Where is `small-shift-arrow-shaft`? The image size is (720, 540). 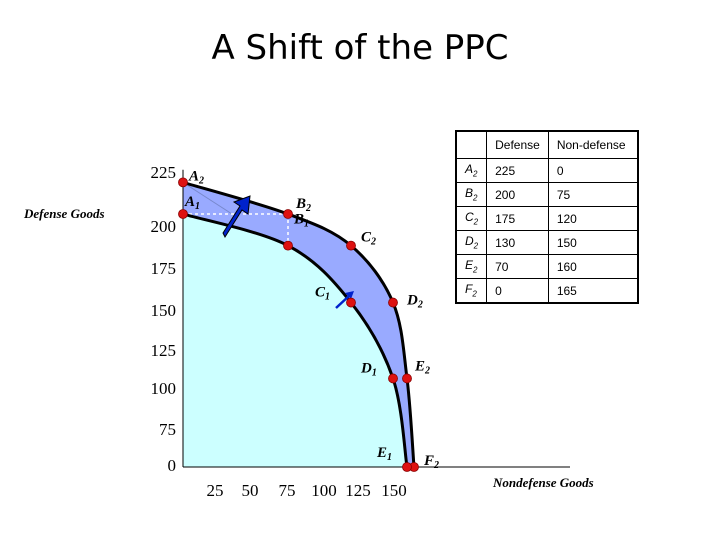 small-shift-arrow-shaft is located at coordinates (343, 301).